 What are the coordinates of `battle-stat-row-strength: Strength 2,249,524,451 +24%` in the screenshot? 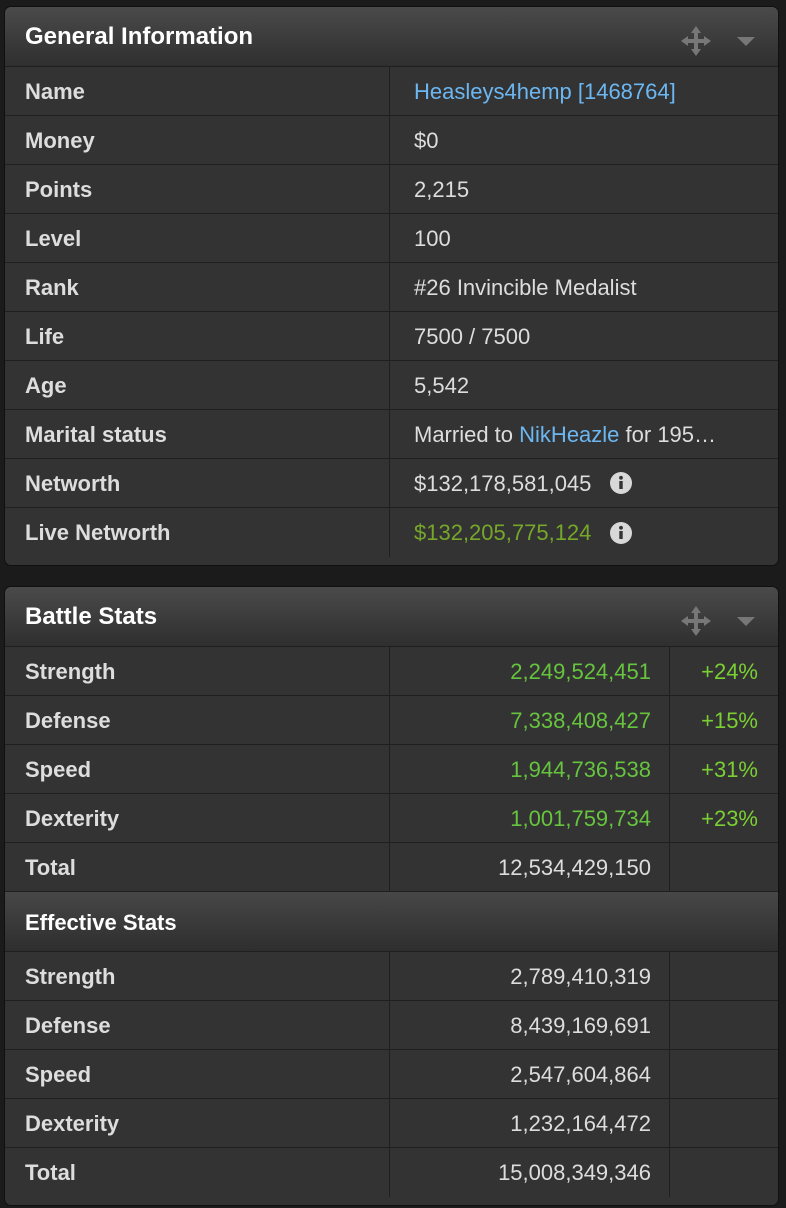 It's located at (391, 671).